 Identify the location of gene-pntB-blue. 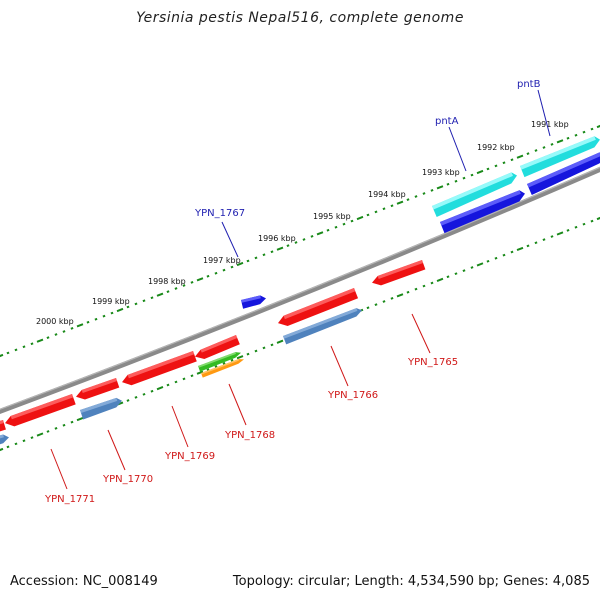
(563, 174).